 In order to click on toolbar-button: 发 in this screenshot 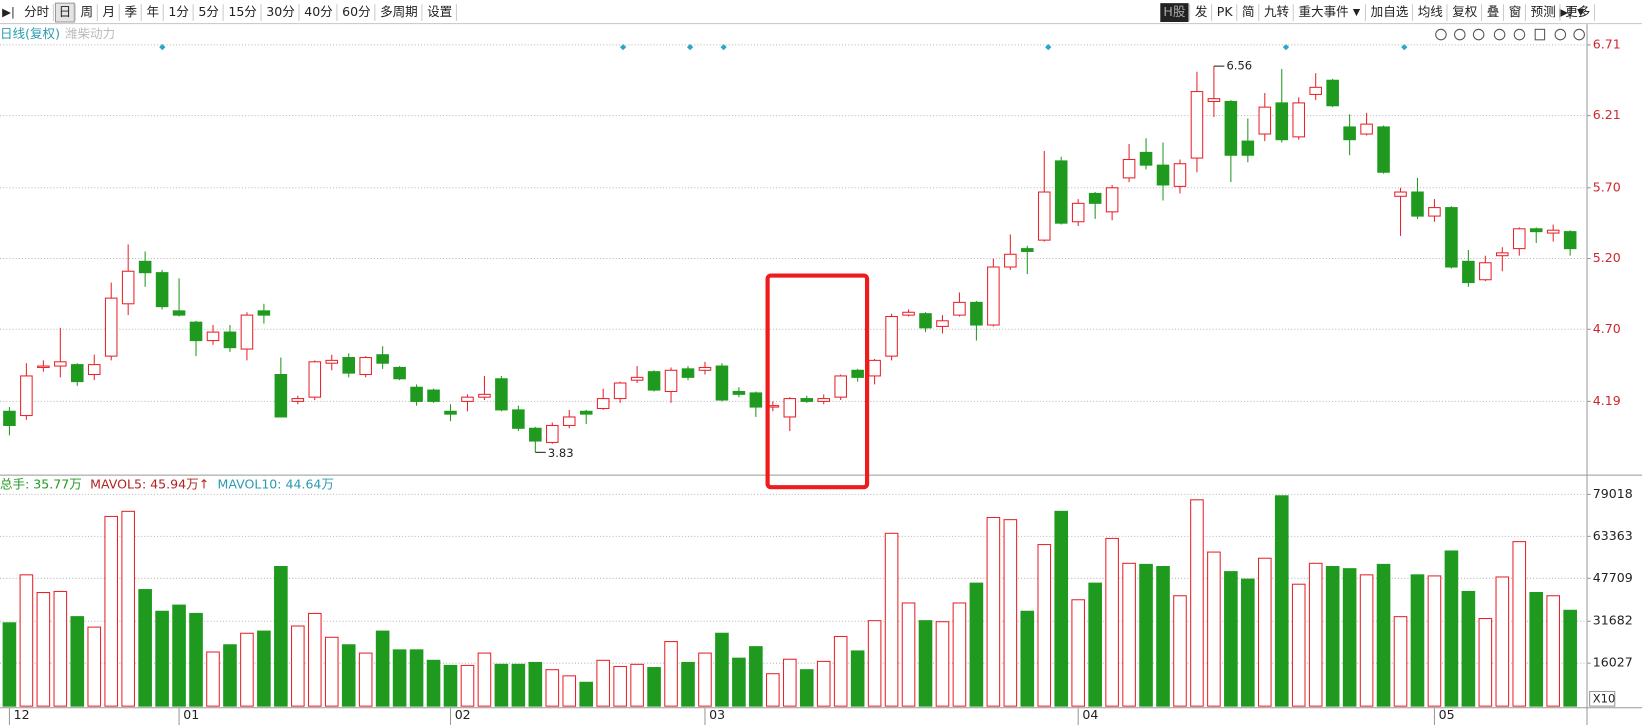, I will do `click(1201, 11)`.